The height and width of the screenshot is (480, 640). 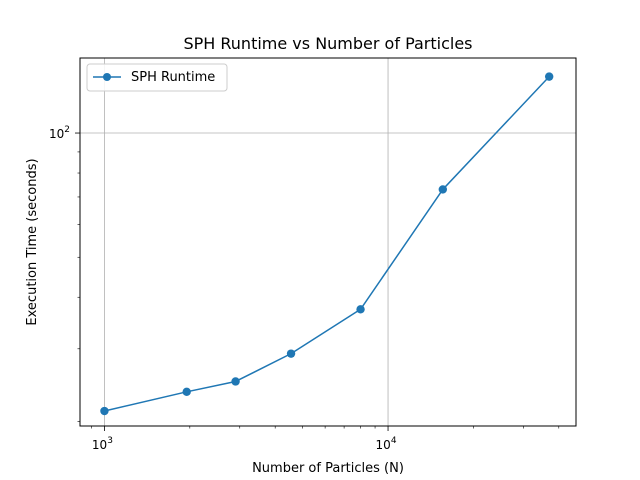 I want to click on x-axis-label: Number of Particles (N), so click(x=328, y=468).